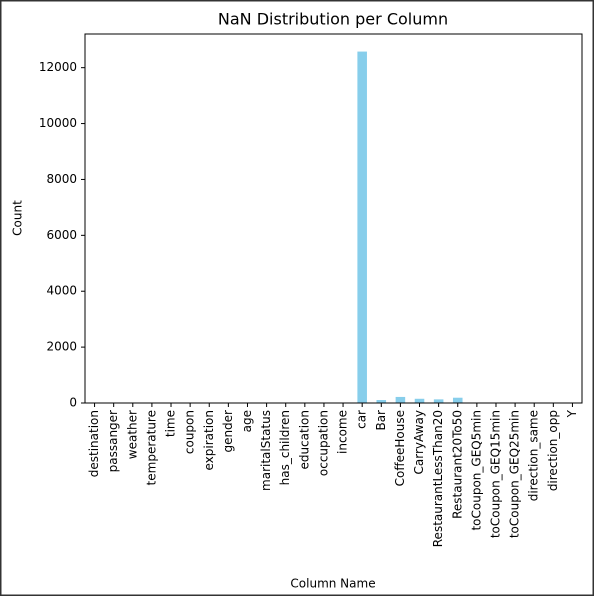  I want to click on y-tick-label: 8000, so click(61, 179).